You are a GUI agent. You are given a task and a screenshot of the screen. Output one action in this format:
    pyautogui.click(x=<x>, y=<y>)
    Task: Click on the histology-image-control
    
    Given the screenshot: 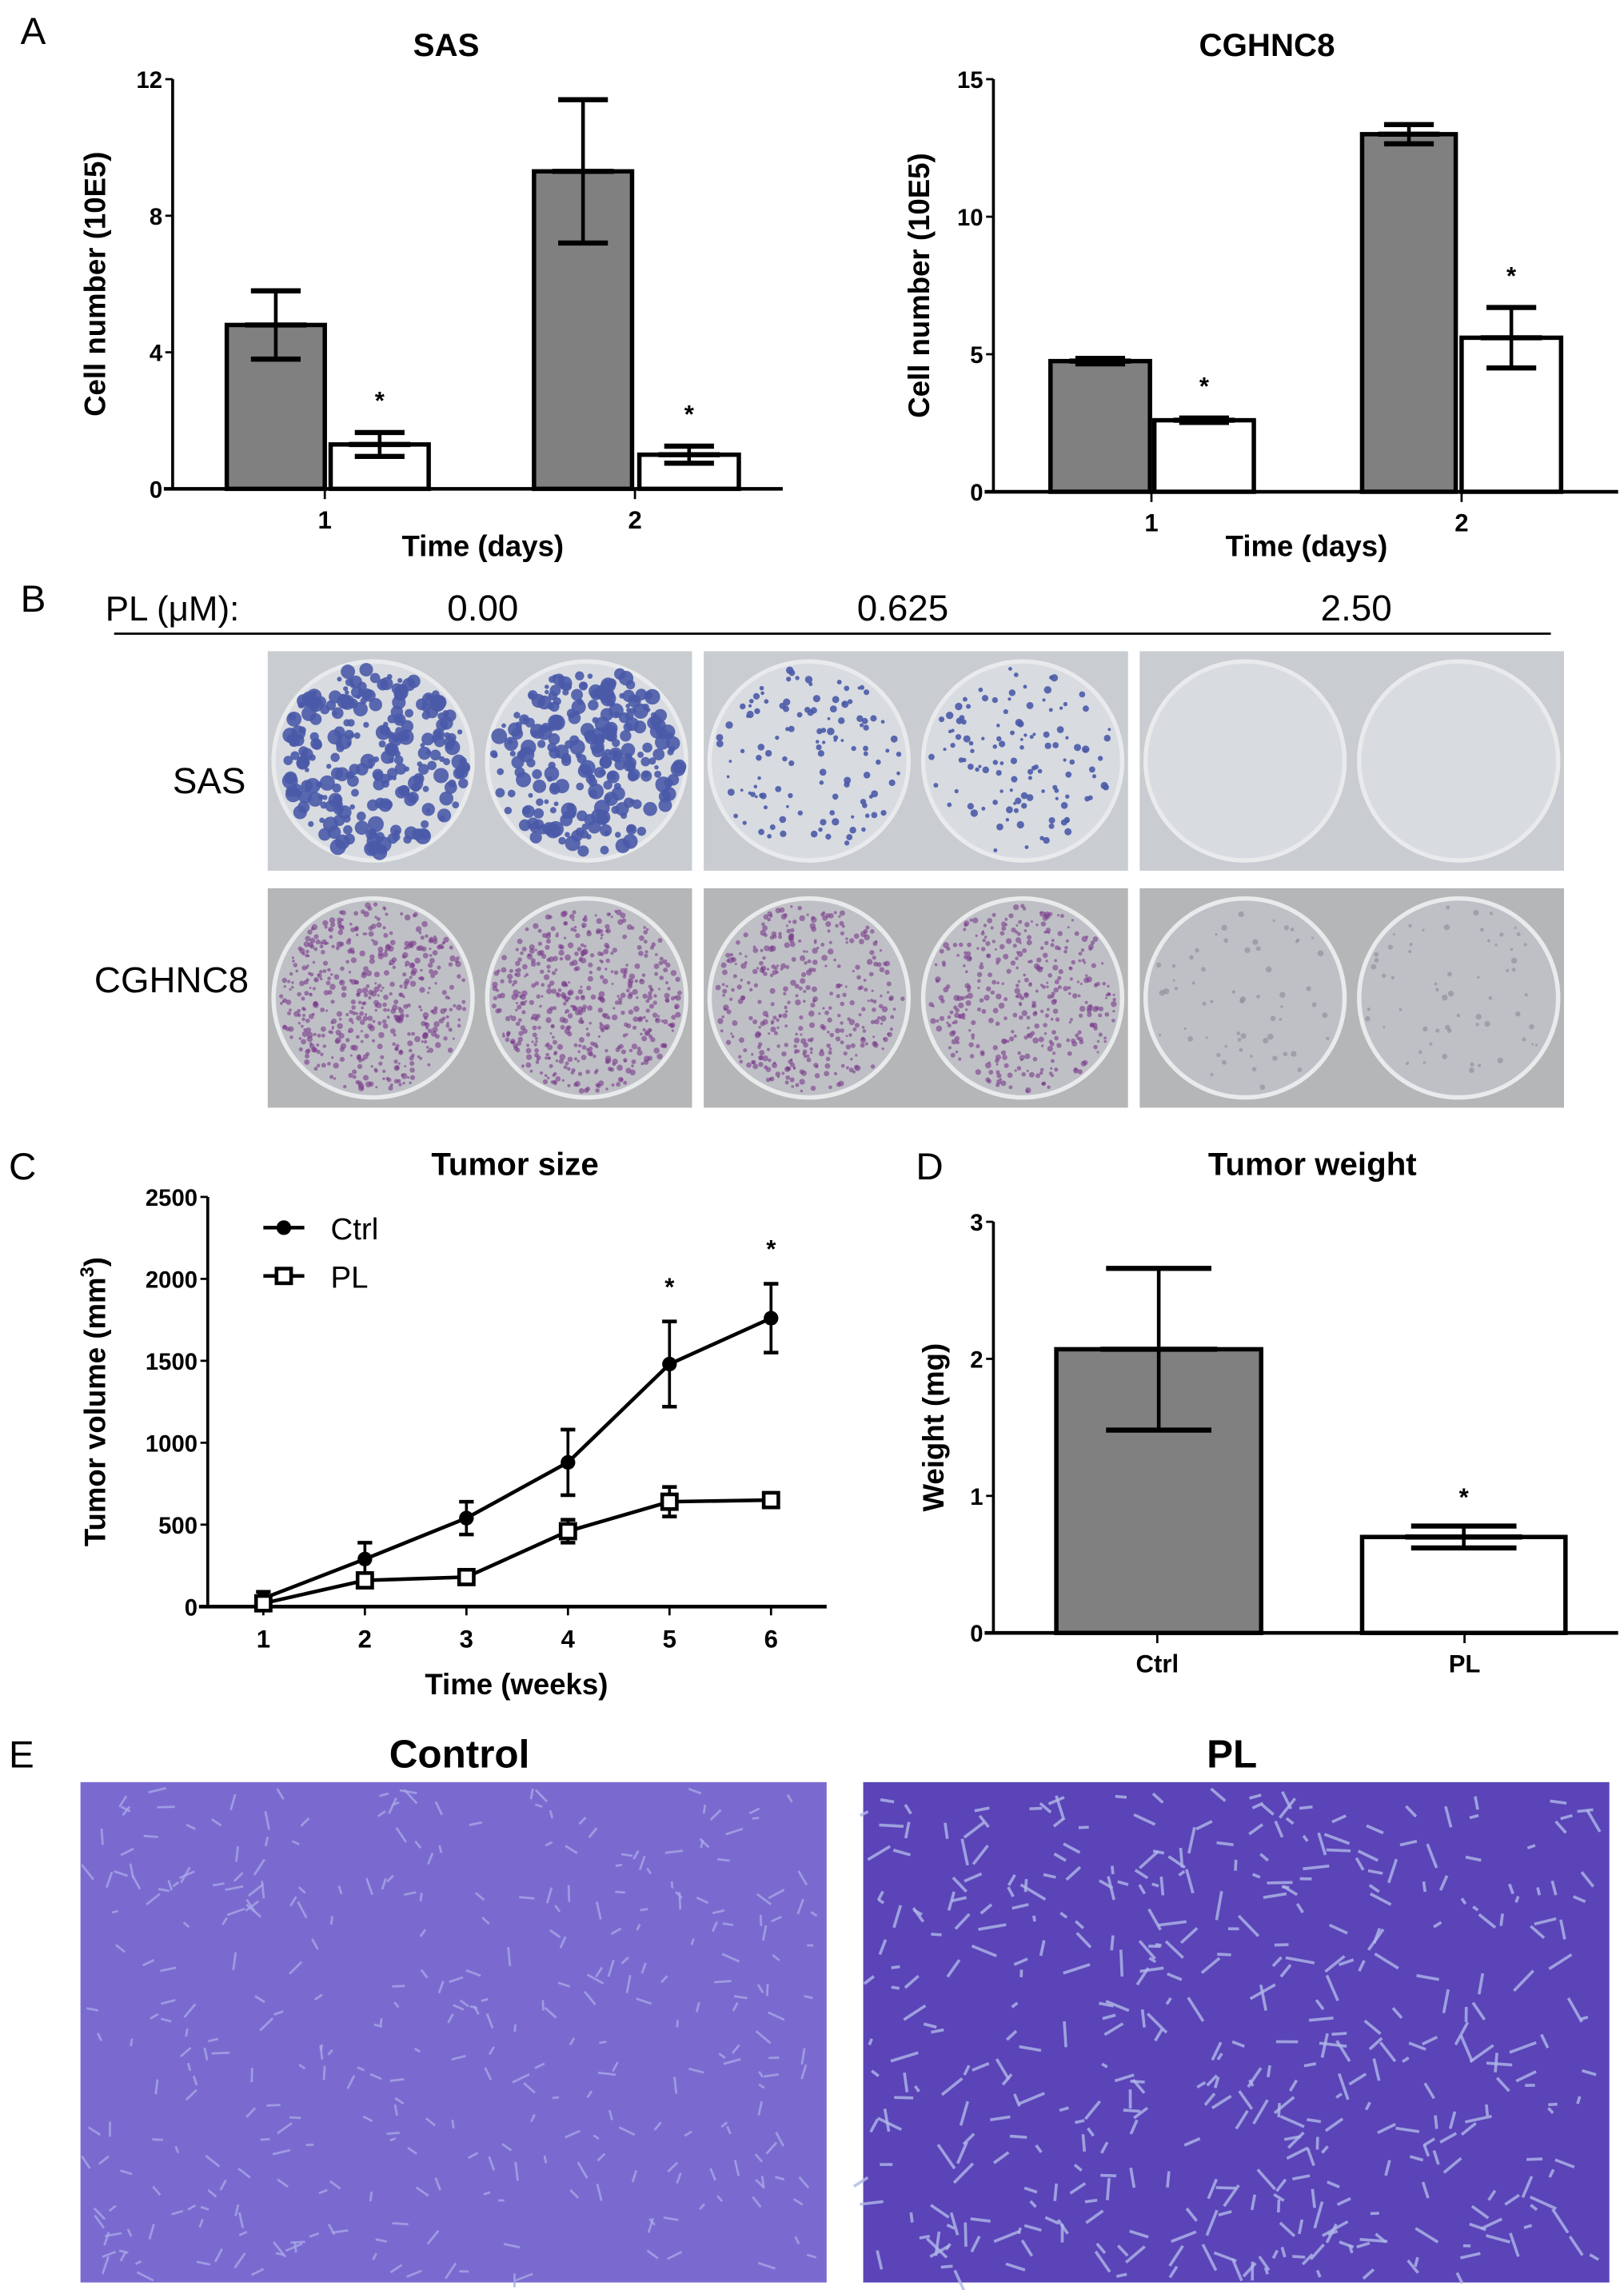 What is the action you would take?
    pyautogui.click(x=454, y=2032)
    